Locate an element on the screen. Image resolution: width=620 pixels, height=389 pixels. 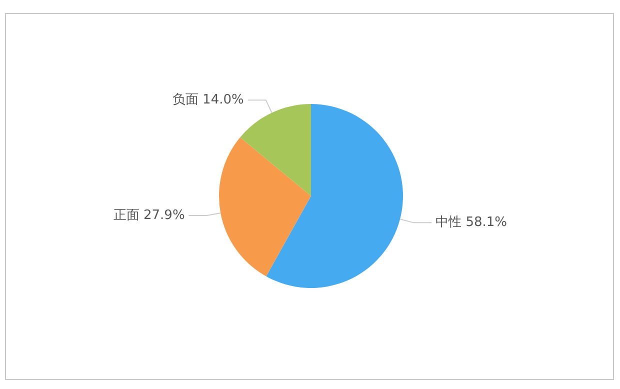
slice-label: 中性 58.1% is located at coordinates (472, 222).